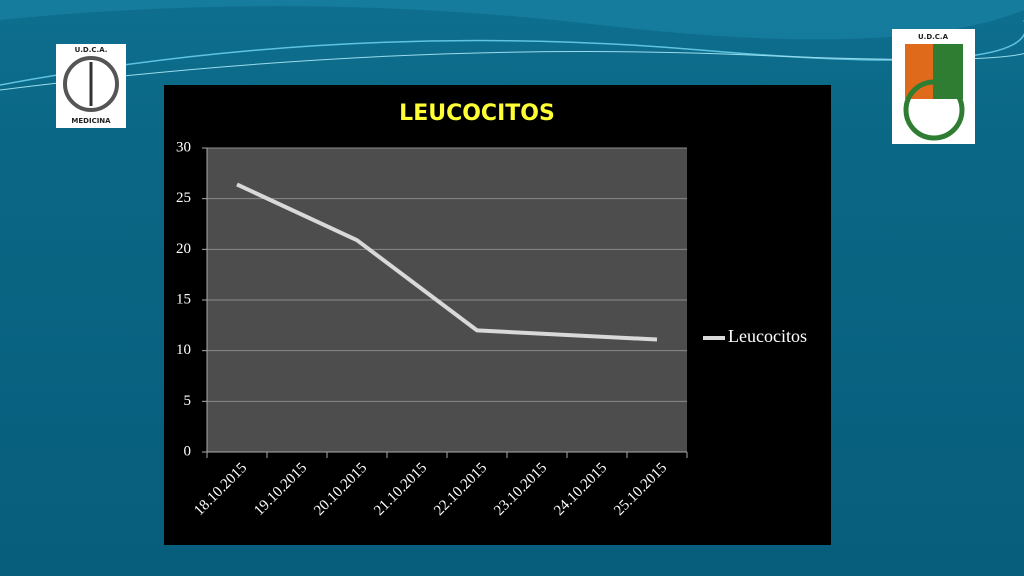  Describe the element at coordinates (188, 401) in the screenshot. I see `y-tick-label: 5` at that location.